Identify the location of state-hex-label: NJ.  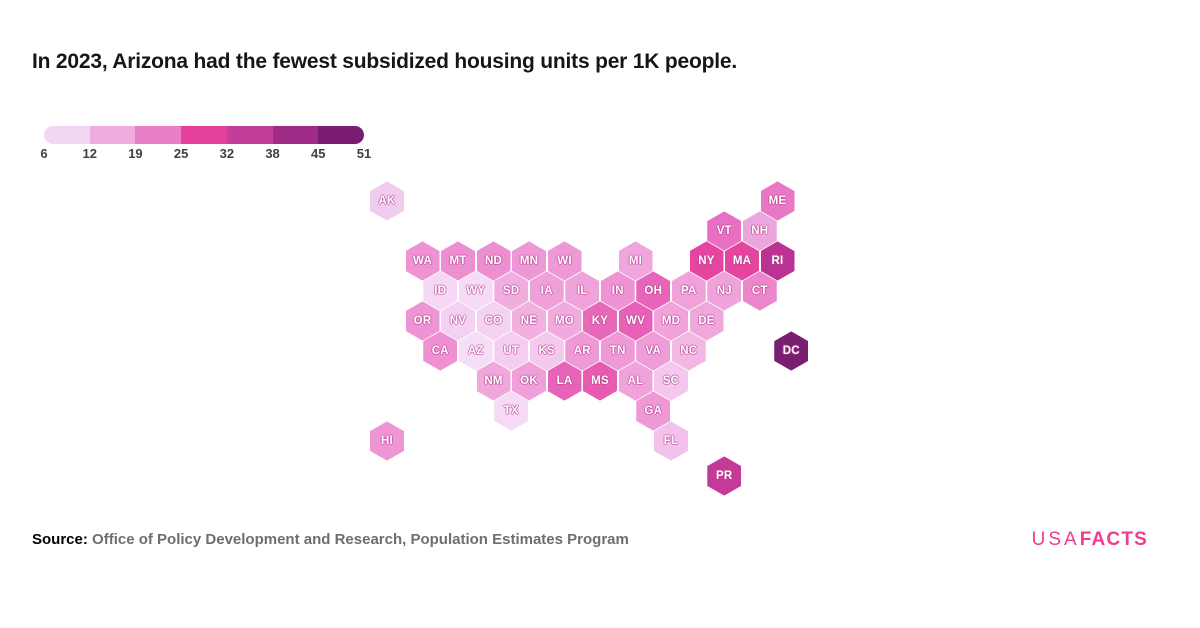
(724, 290).